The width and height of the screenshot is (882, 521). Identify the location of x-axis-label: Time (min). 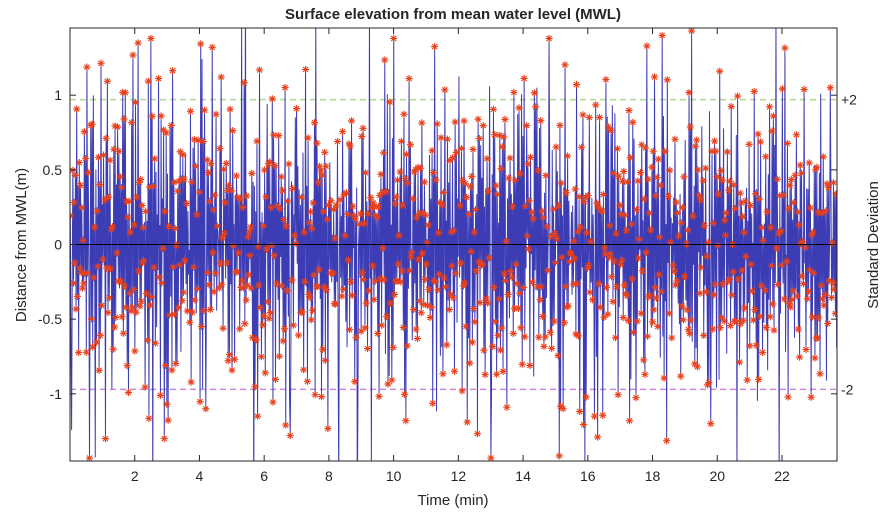
(452, 500).